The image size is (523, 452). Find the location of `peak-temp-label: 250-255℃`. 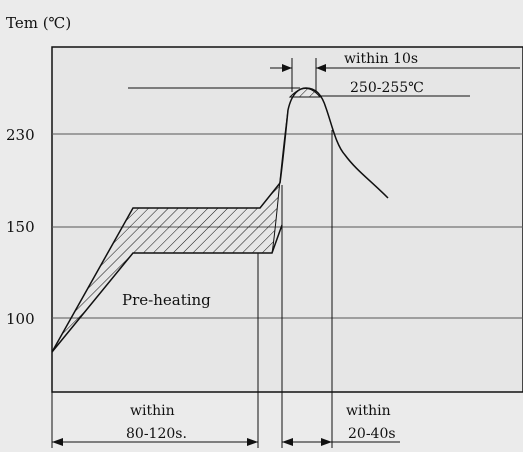

peak-temp-label: 250-255℃ is located at coordinates (387, 88).